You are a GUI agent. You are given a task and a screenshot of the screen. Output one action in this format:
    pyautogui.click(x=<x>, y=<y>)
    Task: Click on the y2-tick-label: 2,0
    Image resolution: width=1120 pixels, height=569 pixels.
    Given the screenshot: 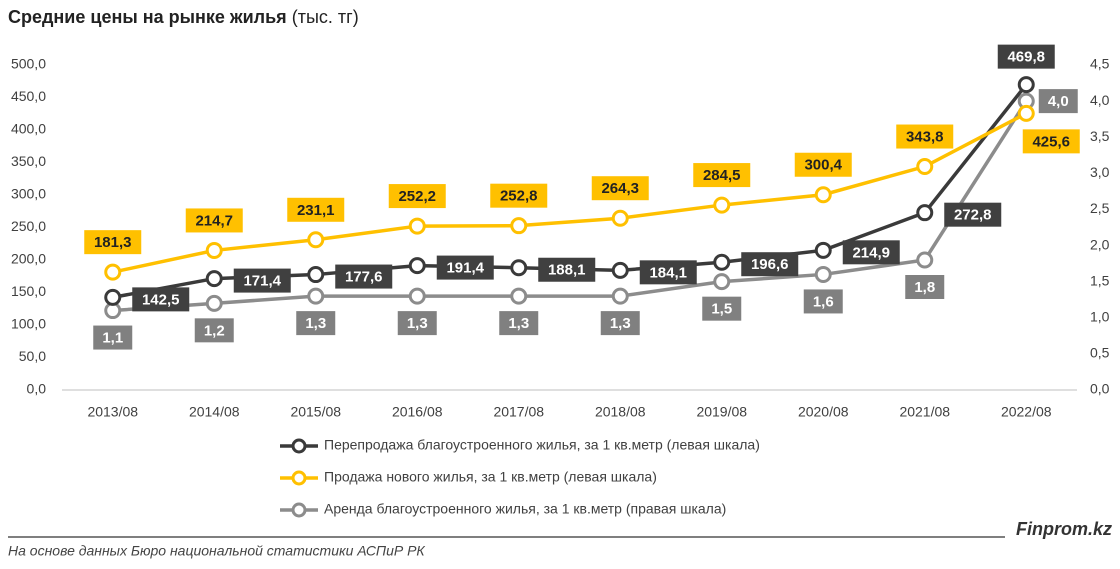 What is the action you would take?
    pyautogui.click(x=1100, y=244)
    